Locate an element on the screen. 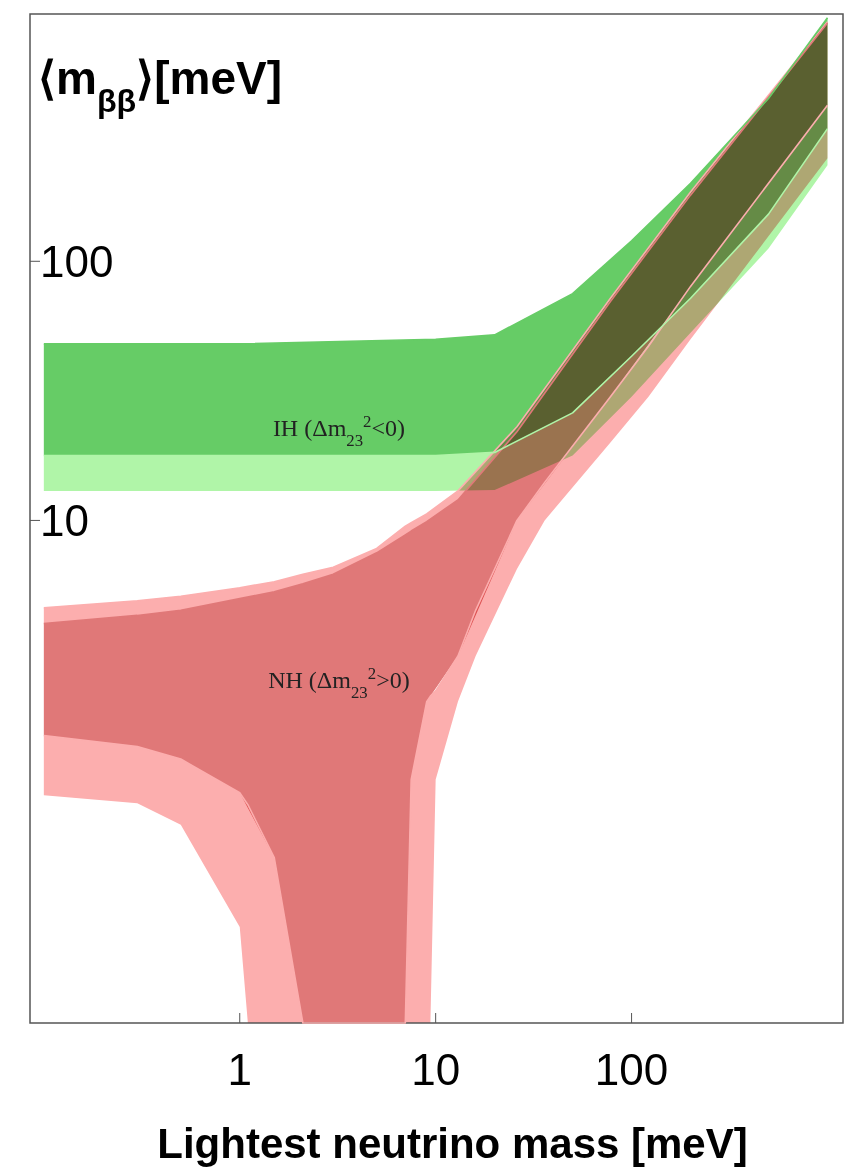 The image size is (846, 1175). annotation: IH (Δm$_{23}$$^{2}$<0) is located at coordinates (338, 430).